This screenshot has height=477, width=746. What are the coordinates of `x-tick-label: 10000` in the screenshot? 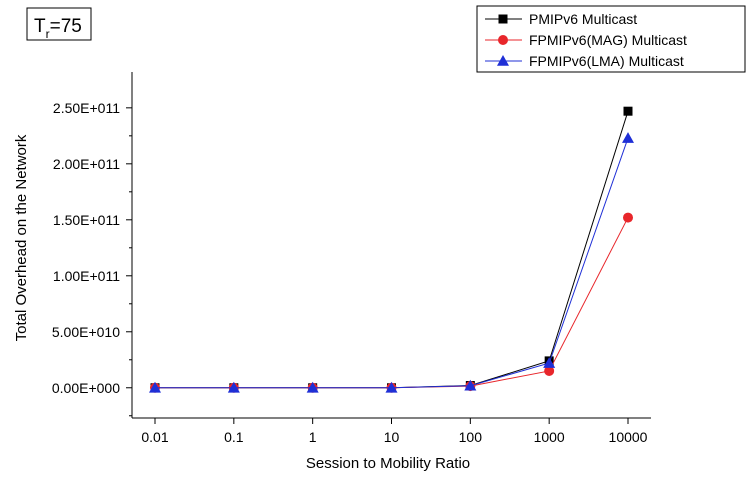 It's located at (628, 437).